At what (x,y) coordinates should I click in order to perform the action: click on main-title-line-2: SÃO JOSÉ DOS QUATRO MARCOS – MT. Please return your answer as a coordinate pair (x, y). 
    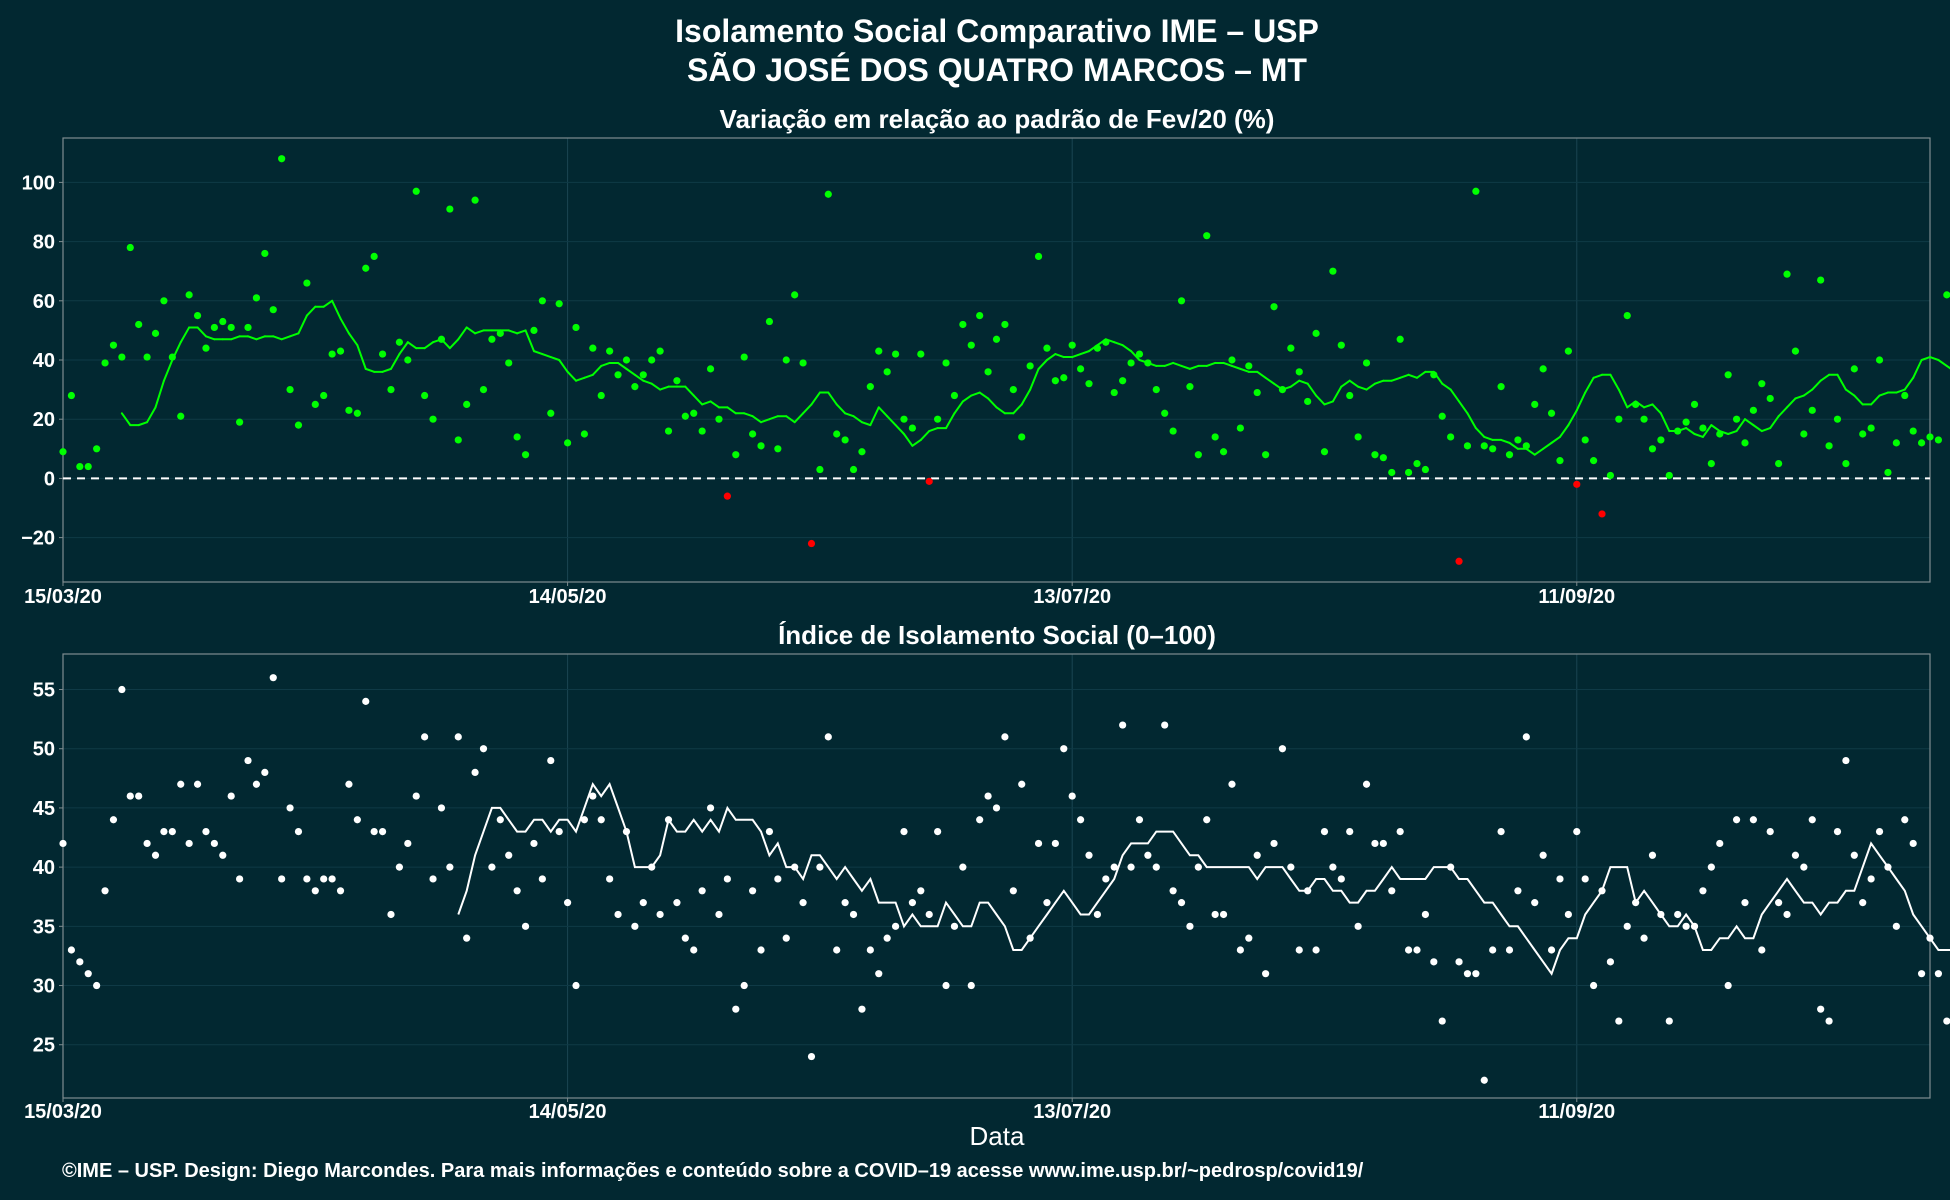
    Looking at the image, I should click on (997, 70).